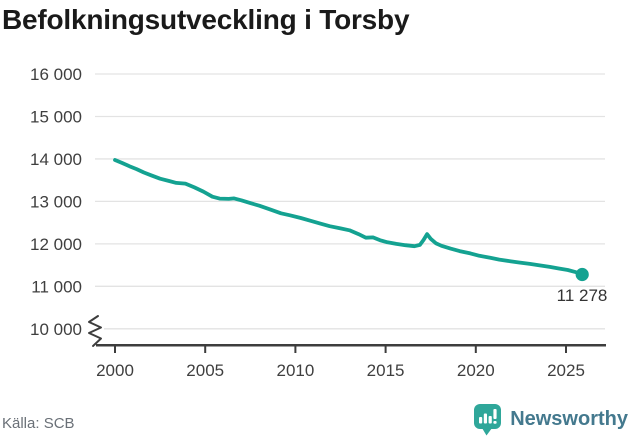 This screenshot has width=631, height=439. Describe the element at coordinates (56, 116) in the screenshot. I see `y-tick-label: 15 000` at that location.